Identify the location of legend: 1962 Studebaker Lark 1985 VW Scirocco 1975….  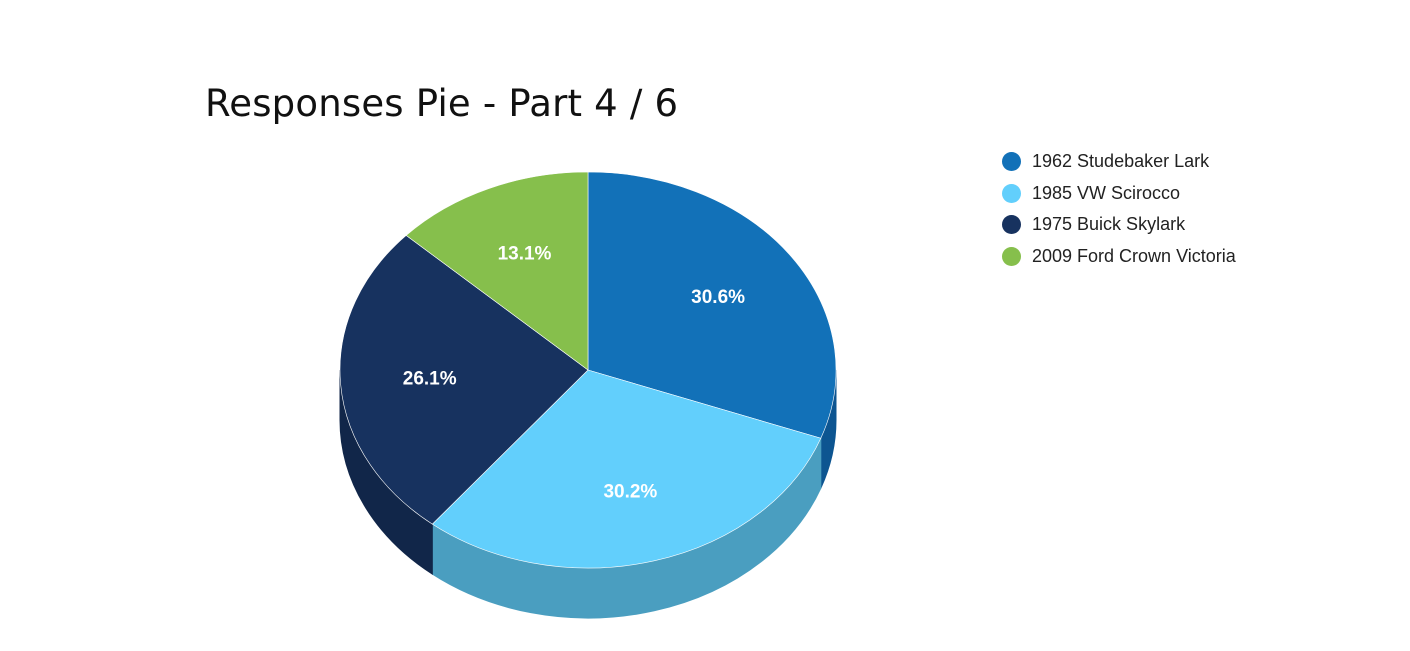
(1119, 209).